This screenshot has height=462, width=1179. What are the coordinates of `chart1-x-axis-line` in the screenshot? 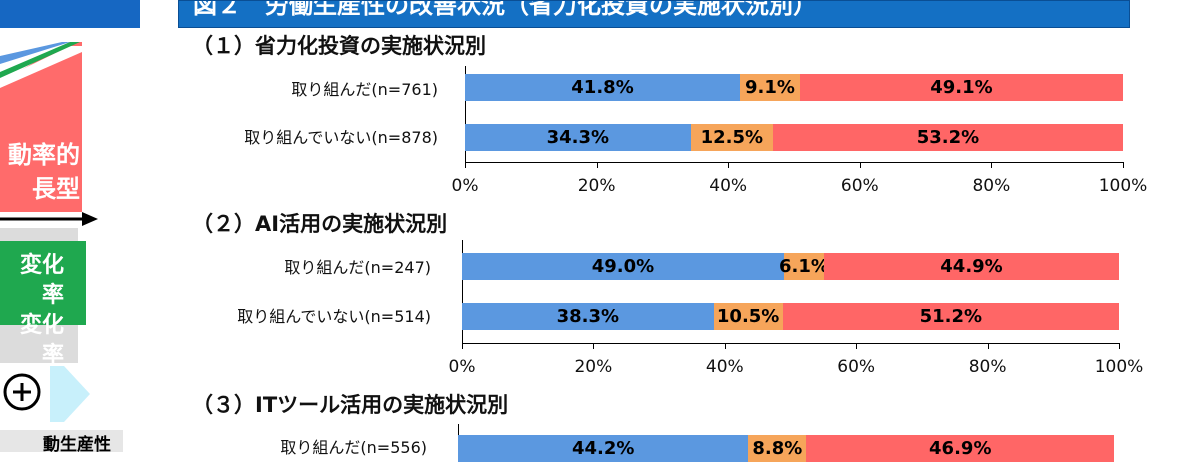 It's located at (794, 162).